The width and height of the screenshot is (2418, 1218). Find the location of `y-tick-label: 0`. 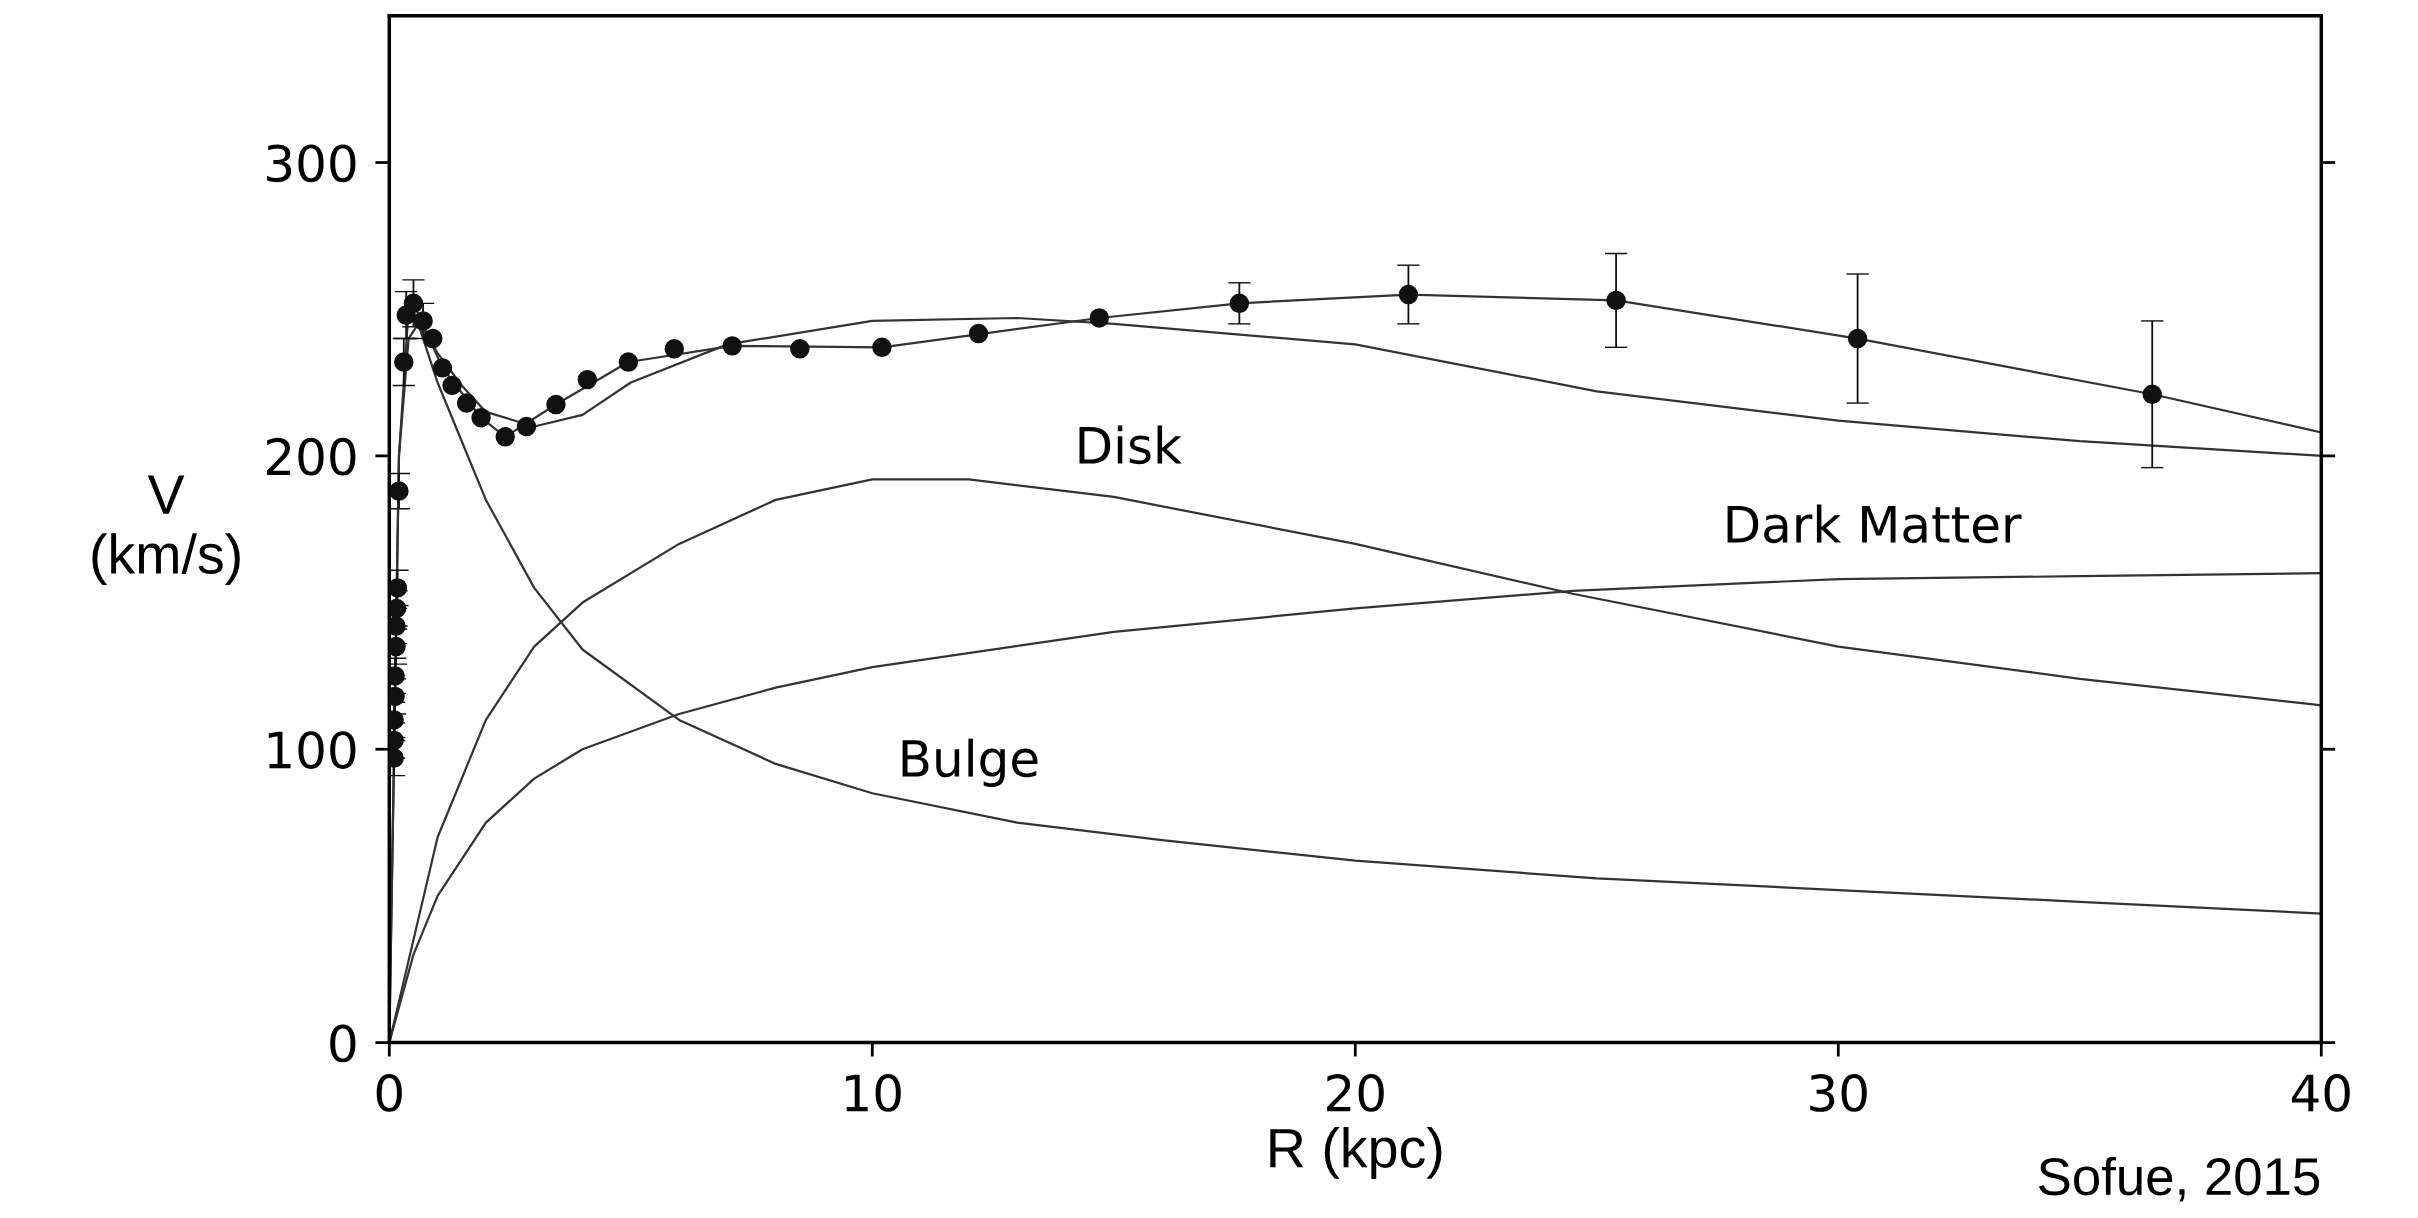

y-tick-label: 0 is located at coordinates (343, 1043).